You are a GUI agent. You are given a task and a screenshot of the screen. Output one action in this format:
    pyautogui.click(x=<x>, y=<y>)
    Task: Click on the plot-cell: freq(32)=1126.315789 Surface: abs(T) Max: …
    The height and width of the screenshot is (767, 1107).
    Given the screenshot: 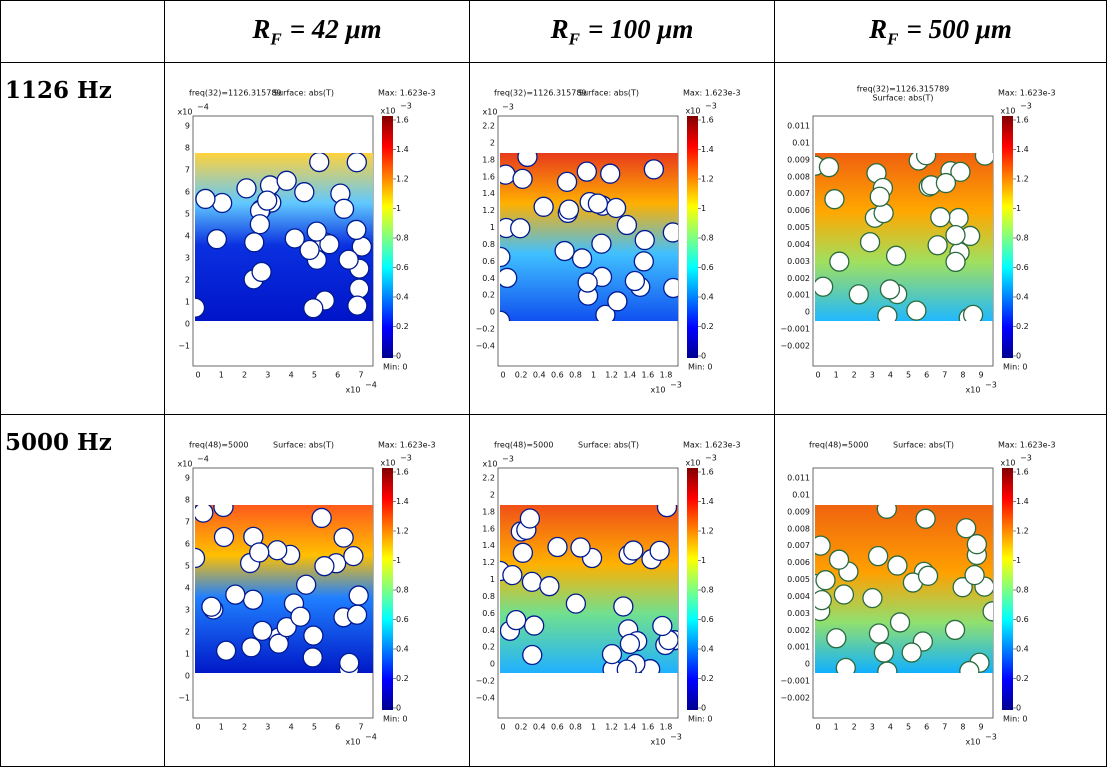 What is the action you would take?
    pyautogui.click(x=940, y=238)
    